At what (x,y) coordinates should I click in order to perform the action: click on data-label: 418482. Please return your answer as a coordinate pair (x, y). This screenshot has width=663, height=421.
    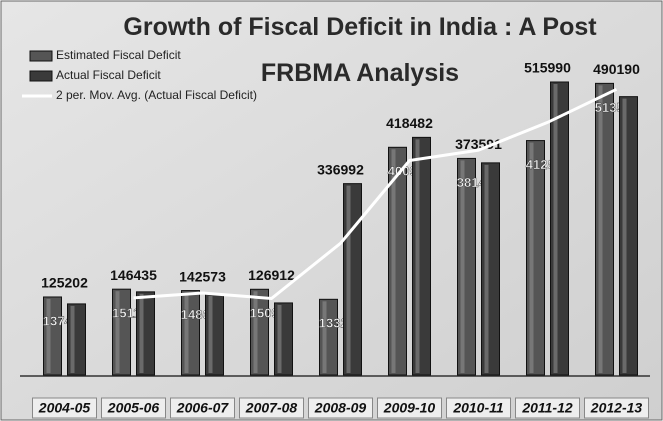
    Looking at the image, I should click on (409, 123).